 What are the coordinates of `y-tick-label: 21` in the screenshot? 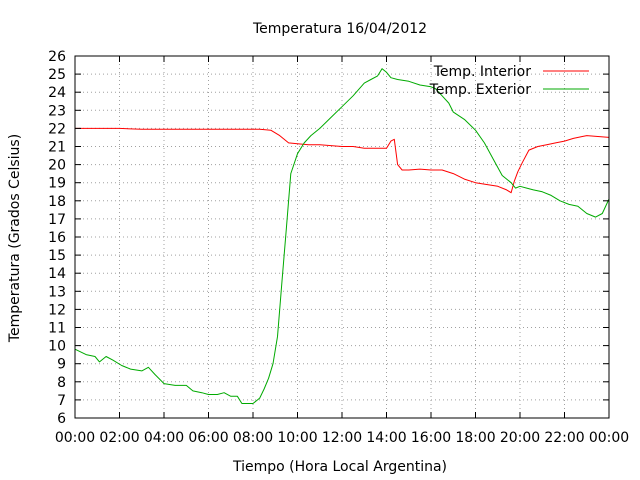 It's located at (57, 148).